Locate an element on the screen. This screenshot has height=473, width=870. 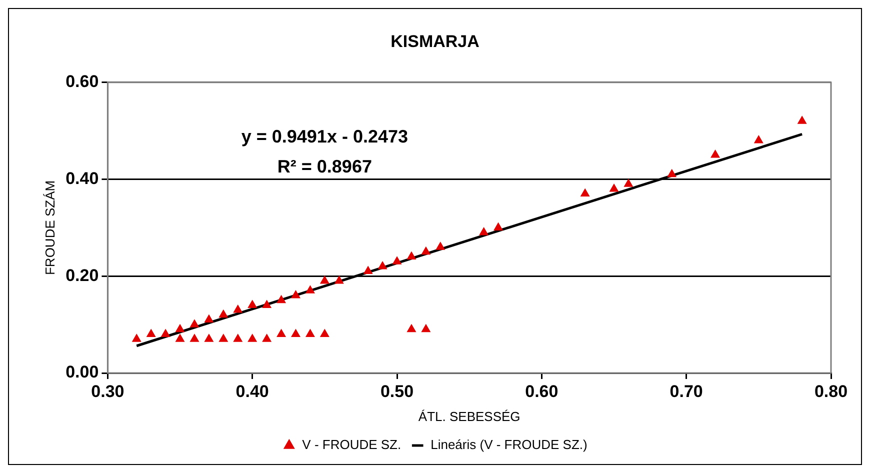
y-tick-label: 0.00 is located at coordinates (82, 372).